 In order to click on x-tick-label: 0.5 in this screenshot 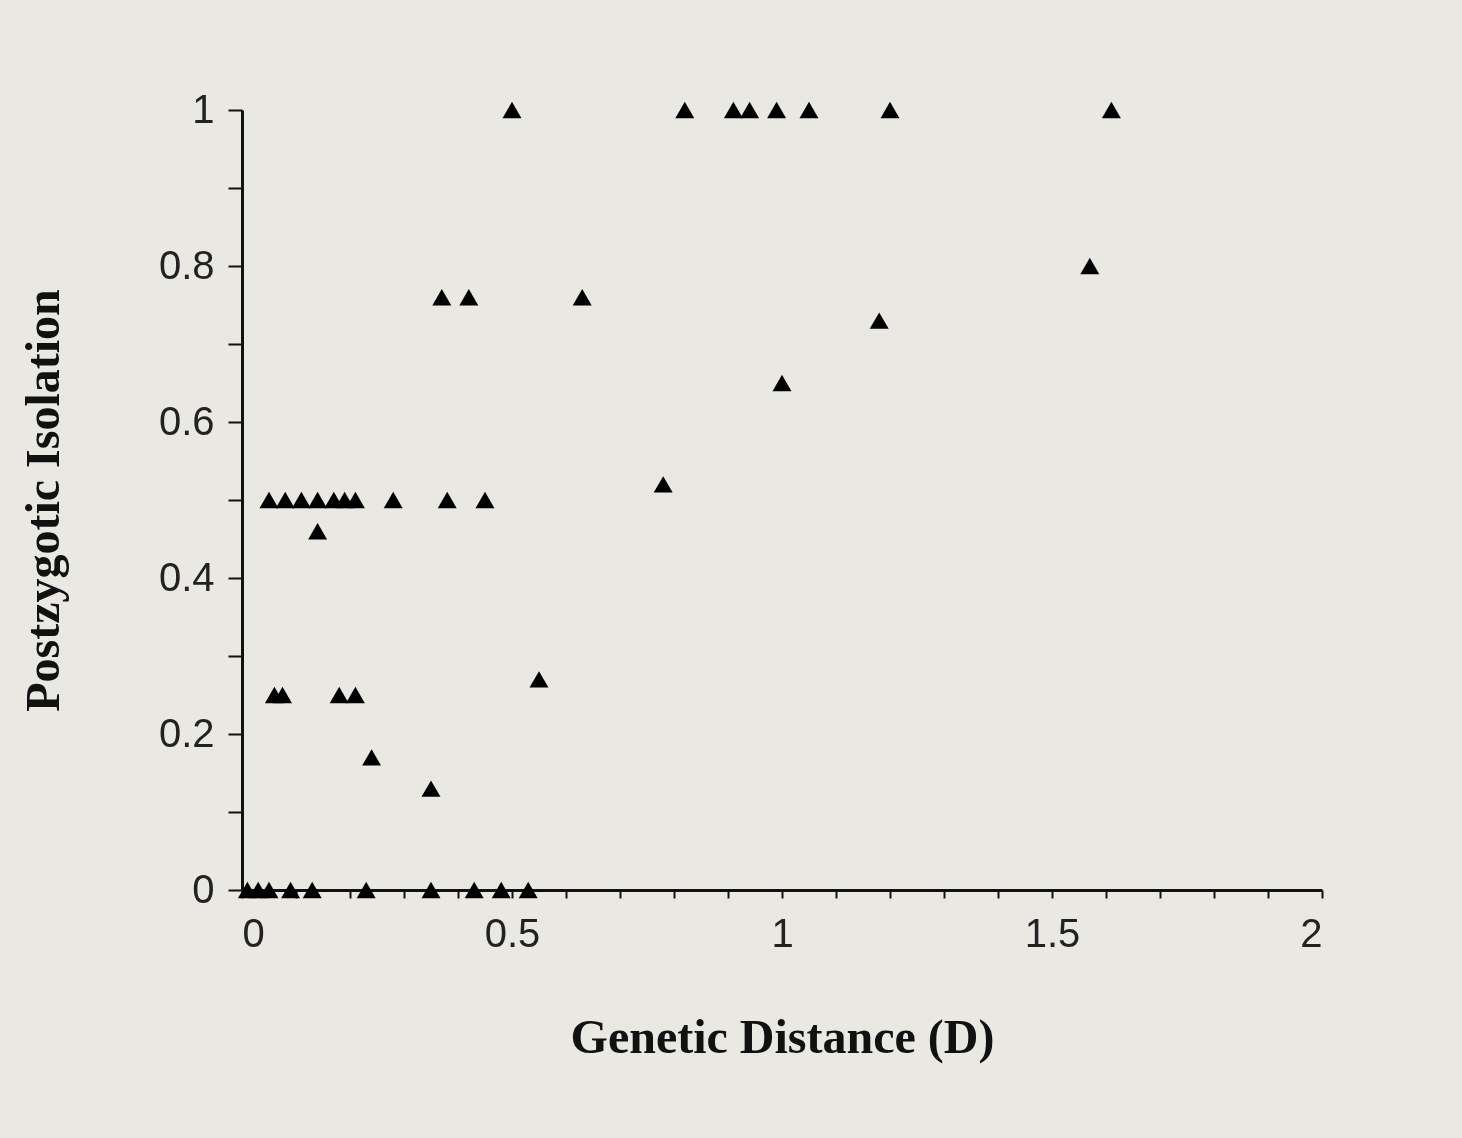, I will do `click(512, 932)`.